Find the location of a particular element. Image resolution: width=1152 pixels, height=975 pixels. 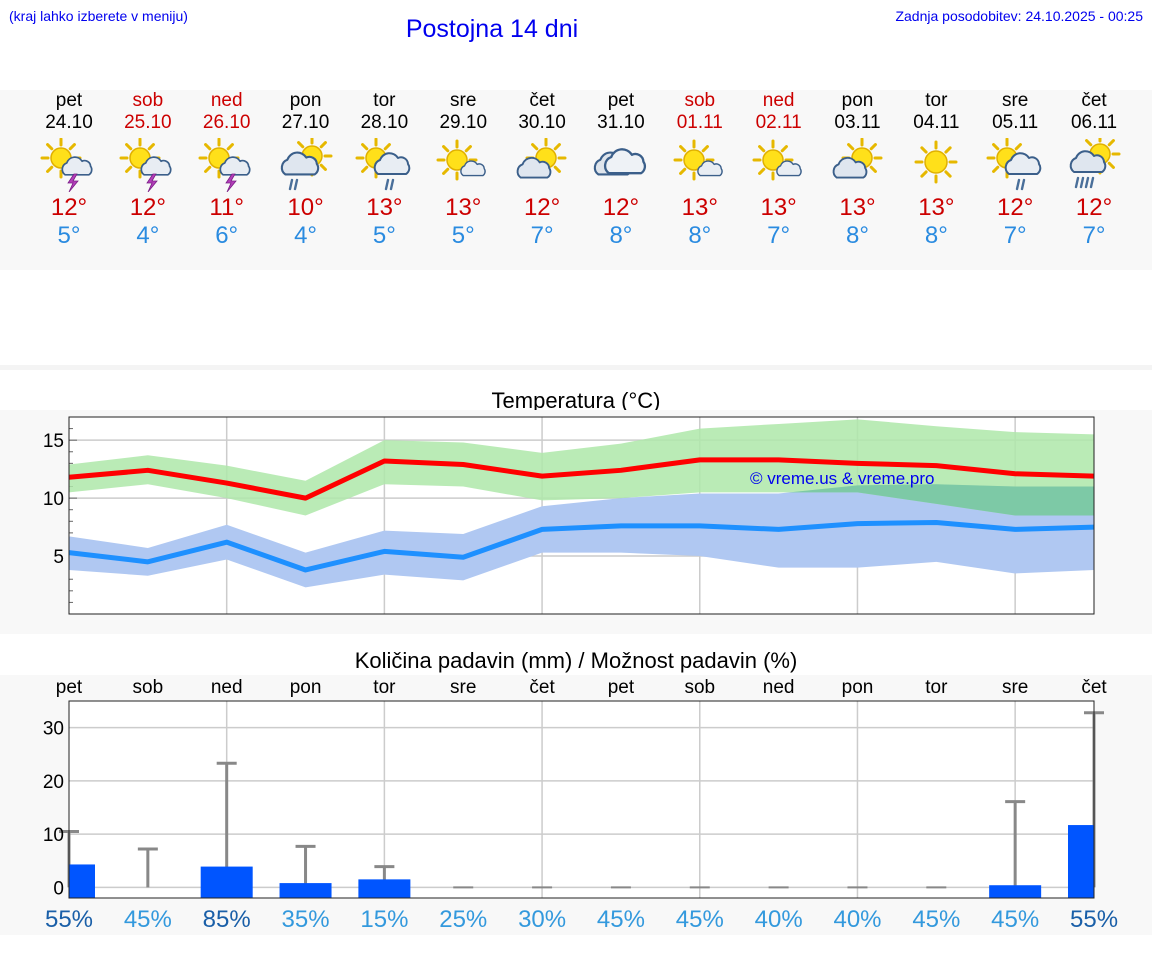

day-date: 28.10 is located at coordinates (384, 122).